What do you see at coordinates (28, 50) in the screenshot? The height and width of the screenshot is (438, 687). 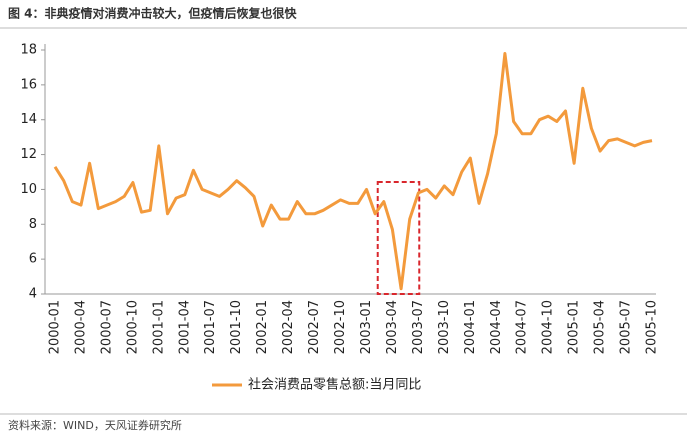 I see `y-tick-label: 18` at bounding box center [28, 50].